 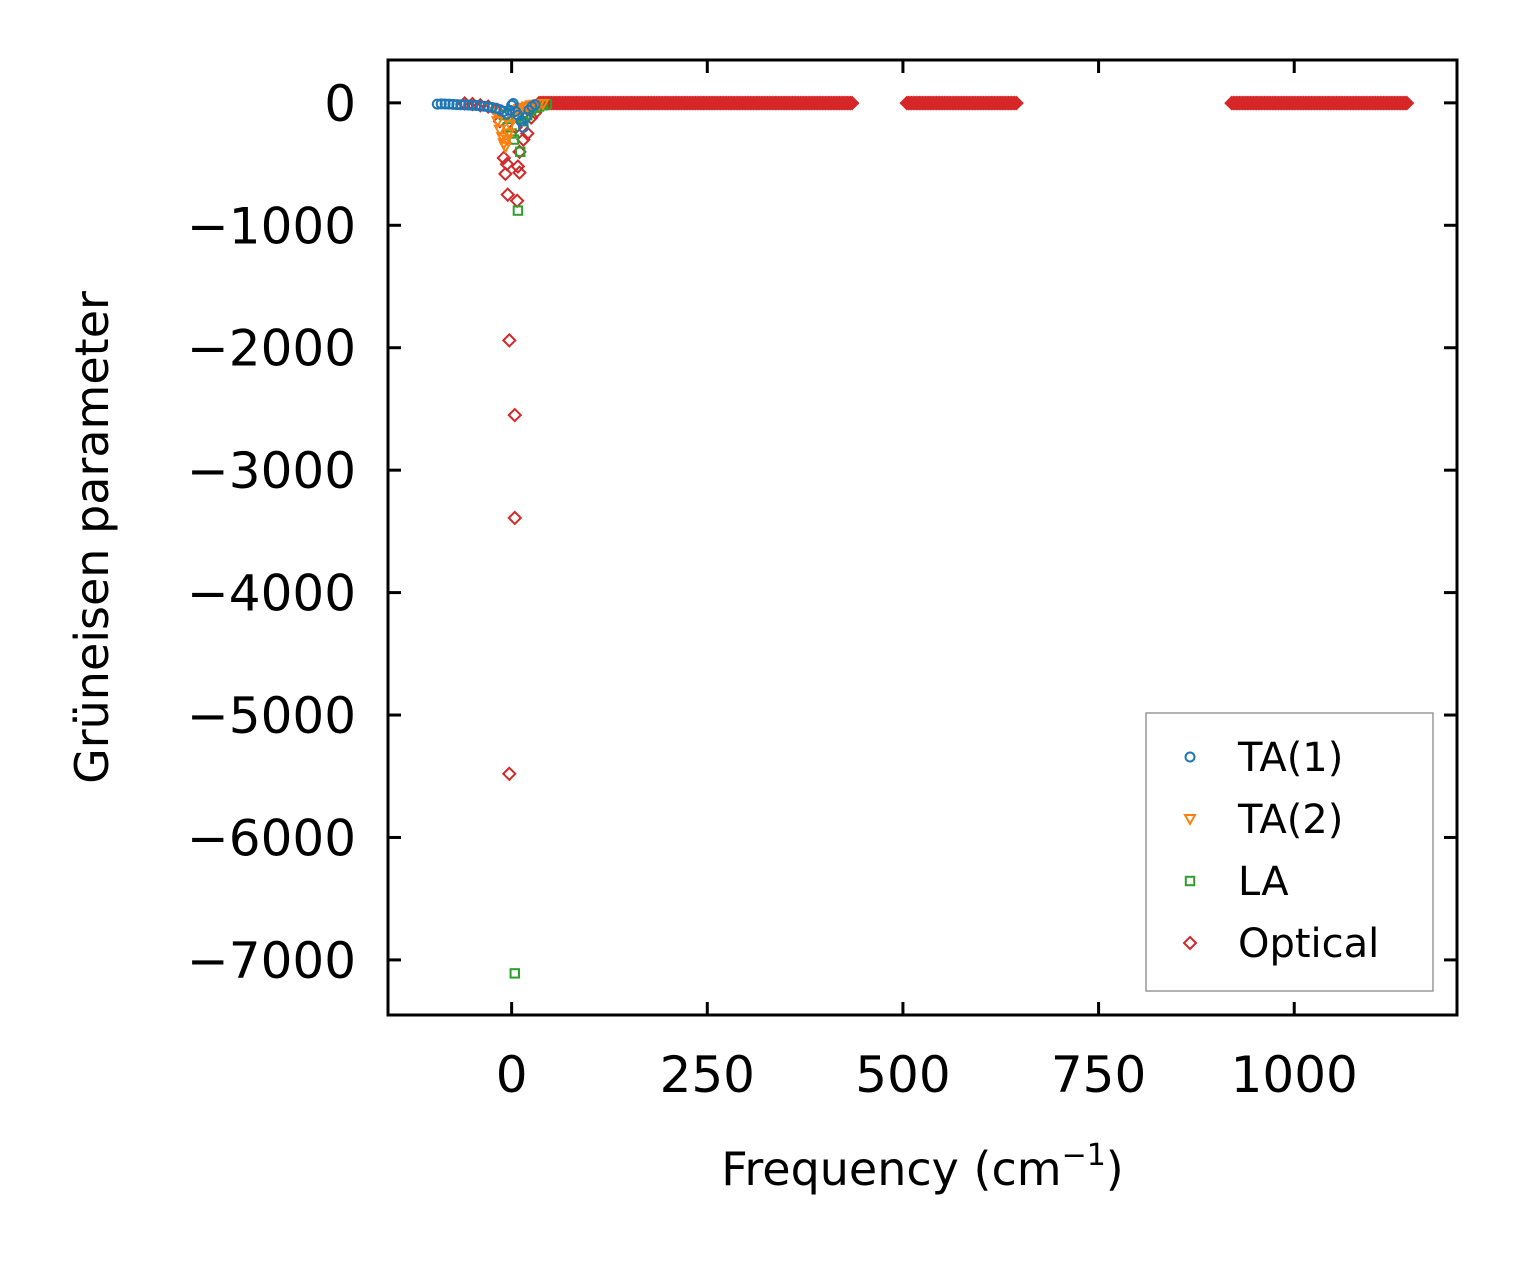 I want to click on x-axis-label: Frequency (cm−1), so click(x=922, y=1167).